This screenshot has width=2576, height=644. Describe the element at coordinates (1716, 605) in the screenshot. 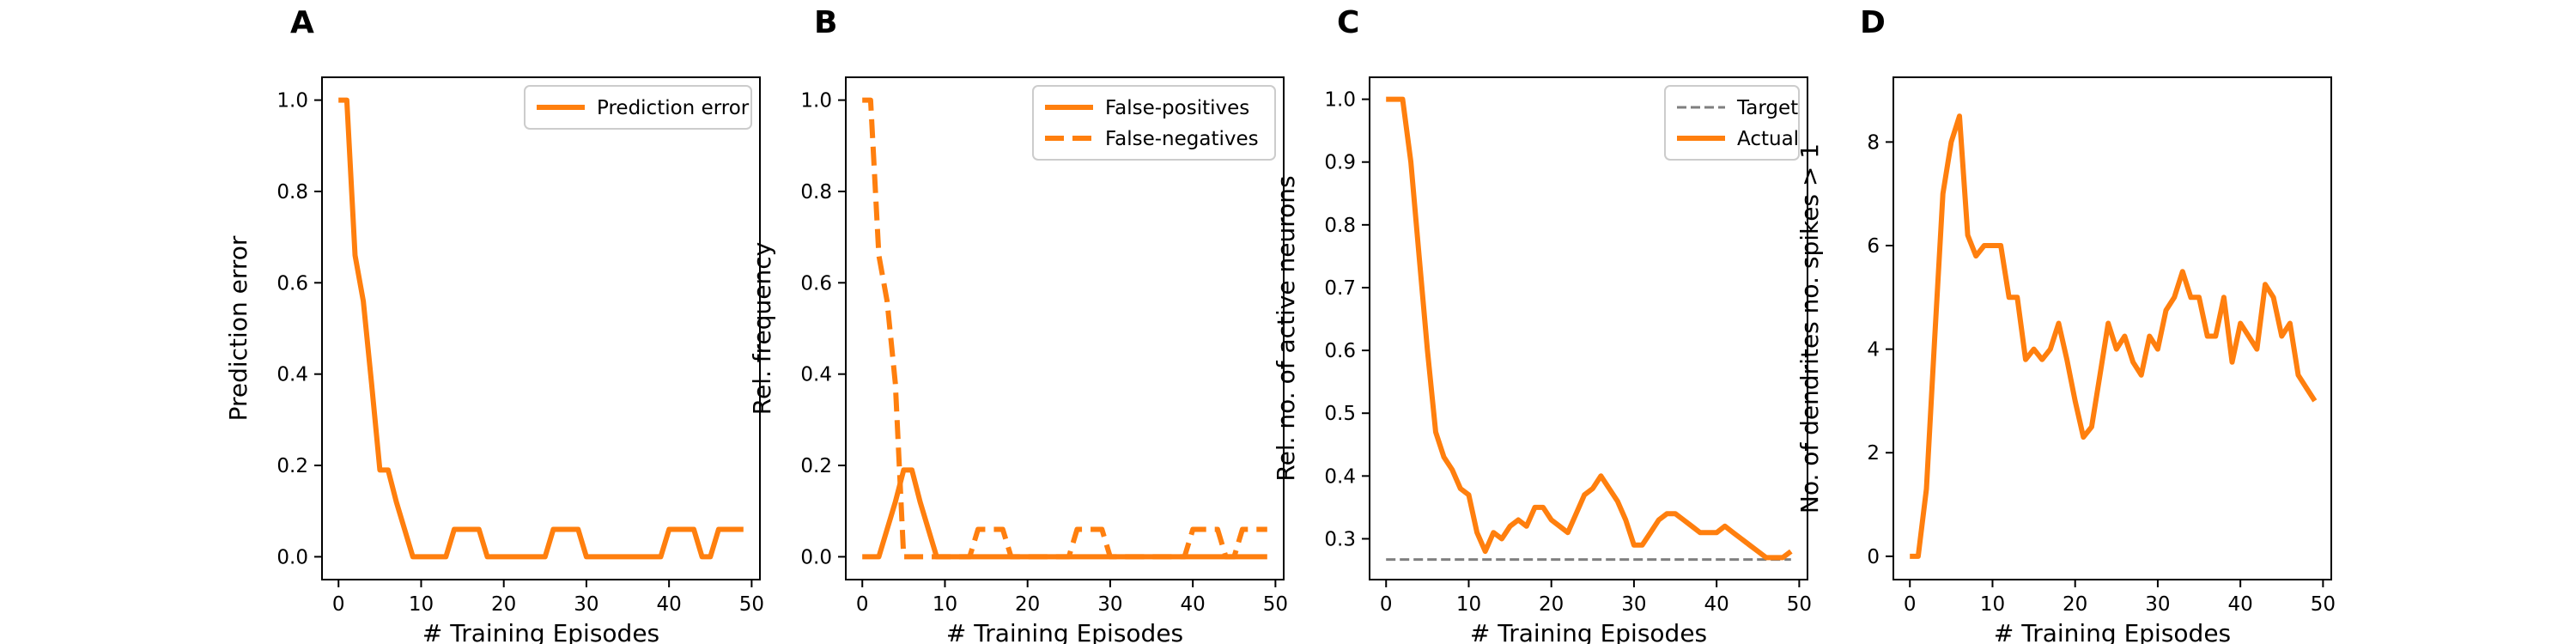

I see `chart3-xtick-label: 40` at that location.